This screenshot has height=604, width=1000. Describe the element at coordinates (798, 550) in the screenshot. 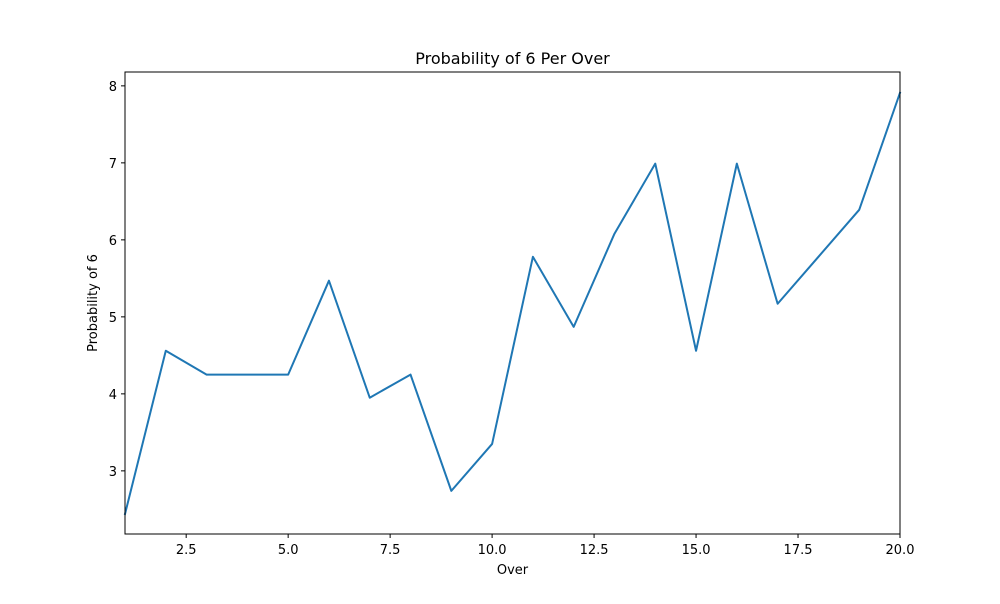

I see `x-tick-label: 17.5` at that location.